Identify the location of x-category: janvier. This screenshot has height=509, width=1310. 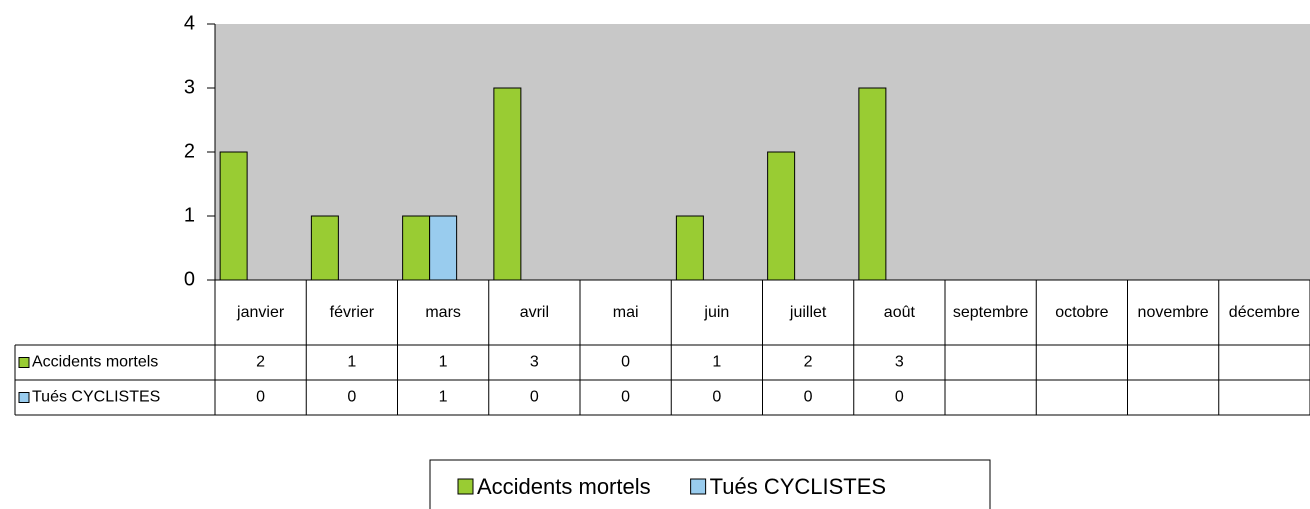
(261, 312).